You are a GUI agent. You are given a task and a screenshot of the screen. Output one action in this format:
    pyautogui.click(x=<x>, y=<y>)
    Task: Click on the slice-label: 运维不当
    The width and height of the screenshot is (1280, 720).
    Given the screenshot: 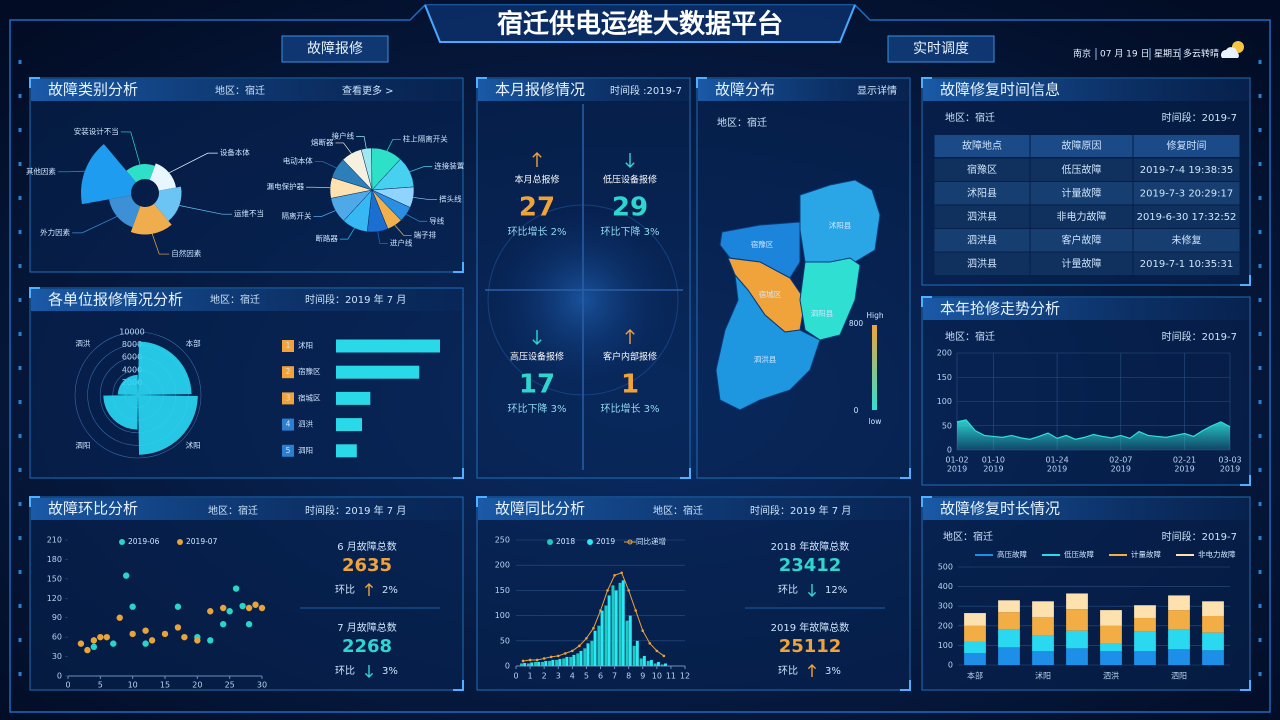 What is the action you would take?
    pyautogui.click(x=249, y=213)
    